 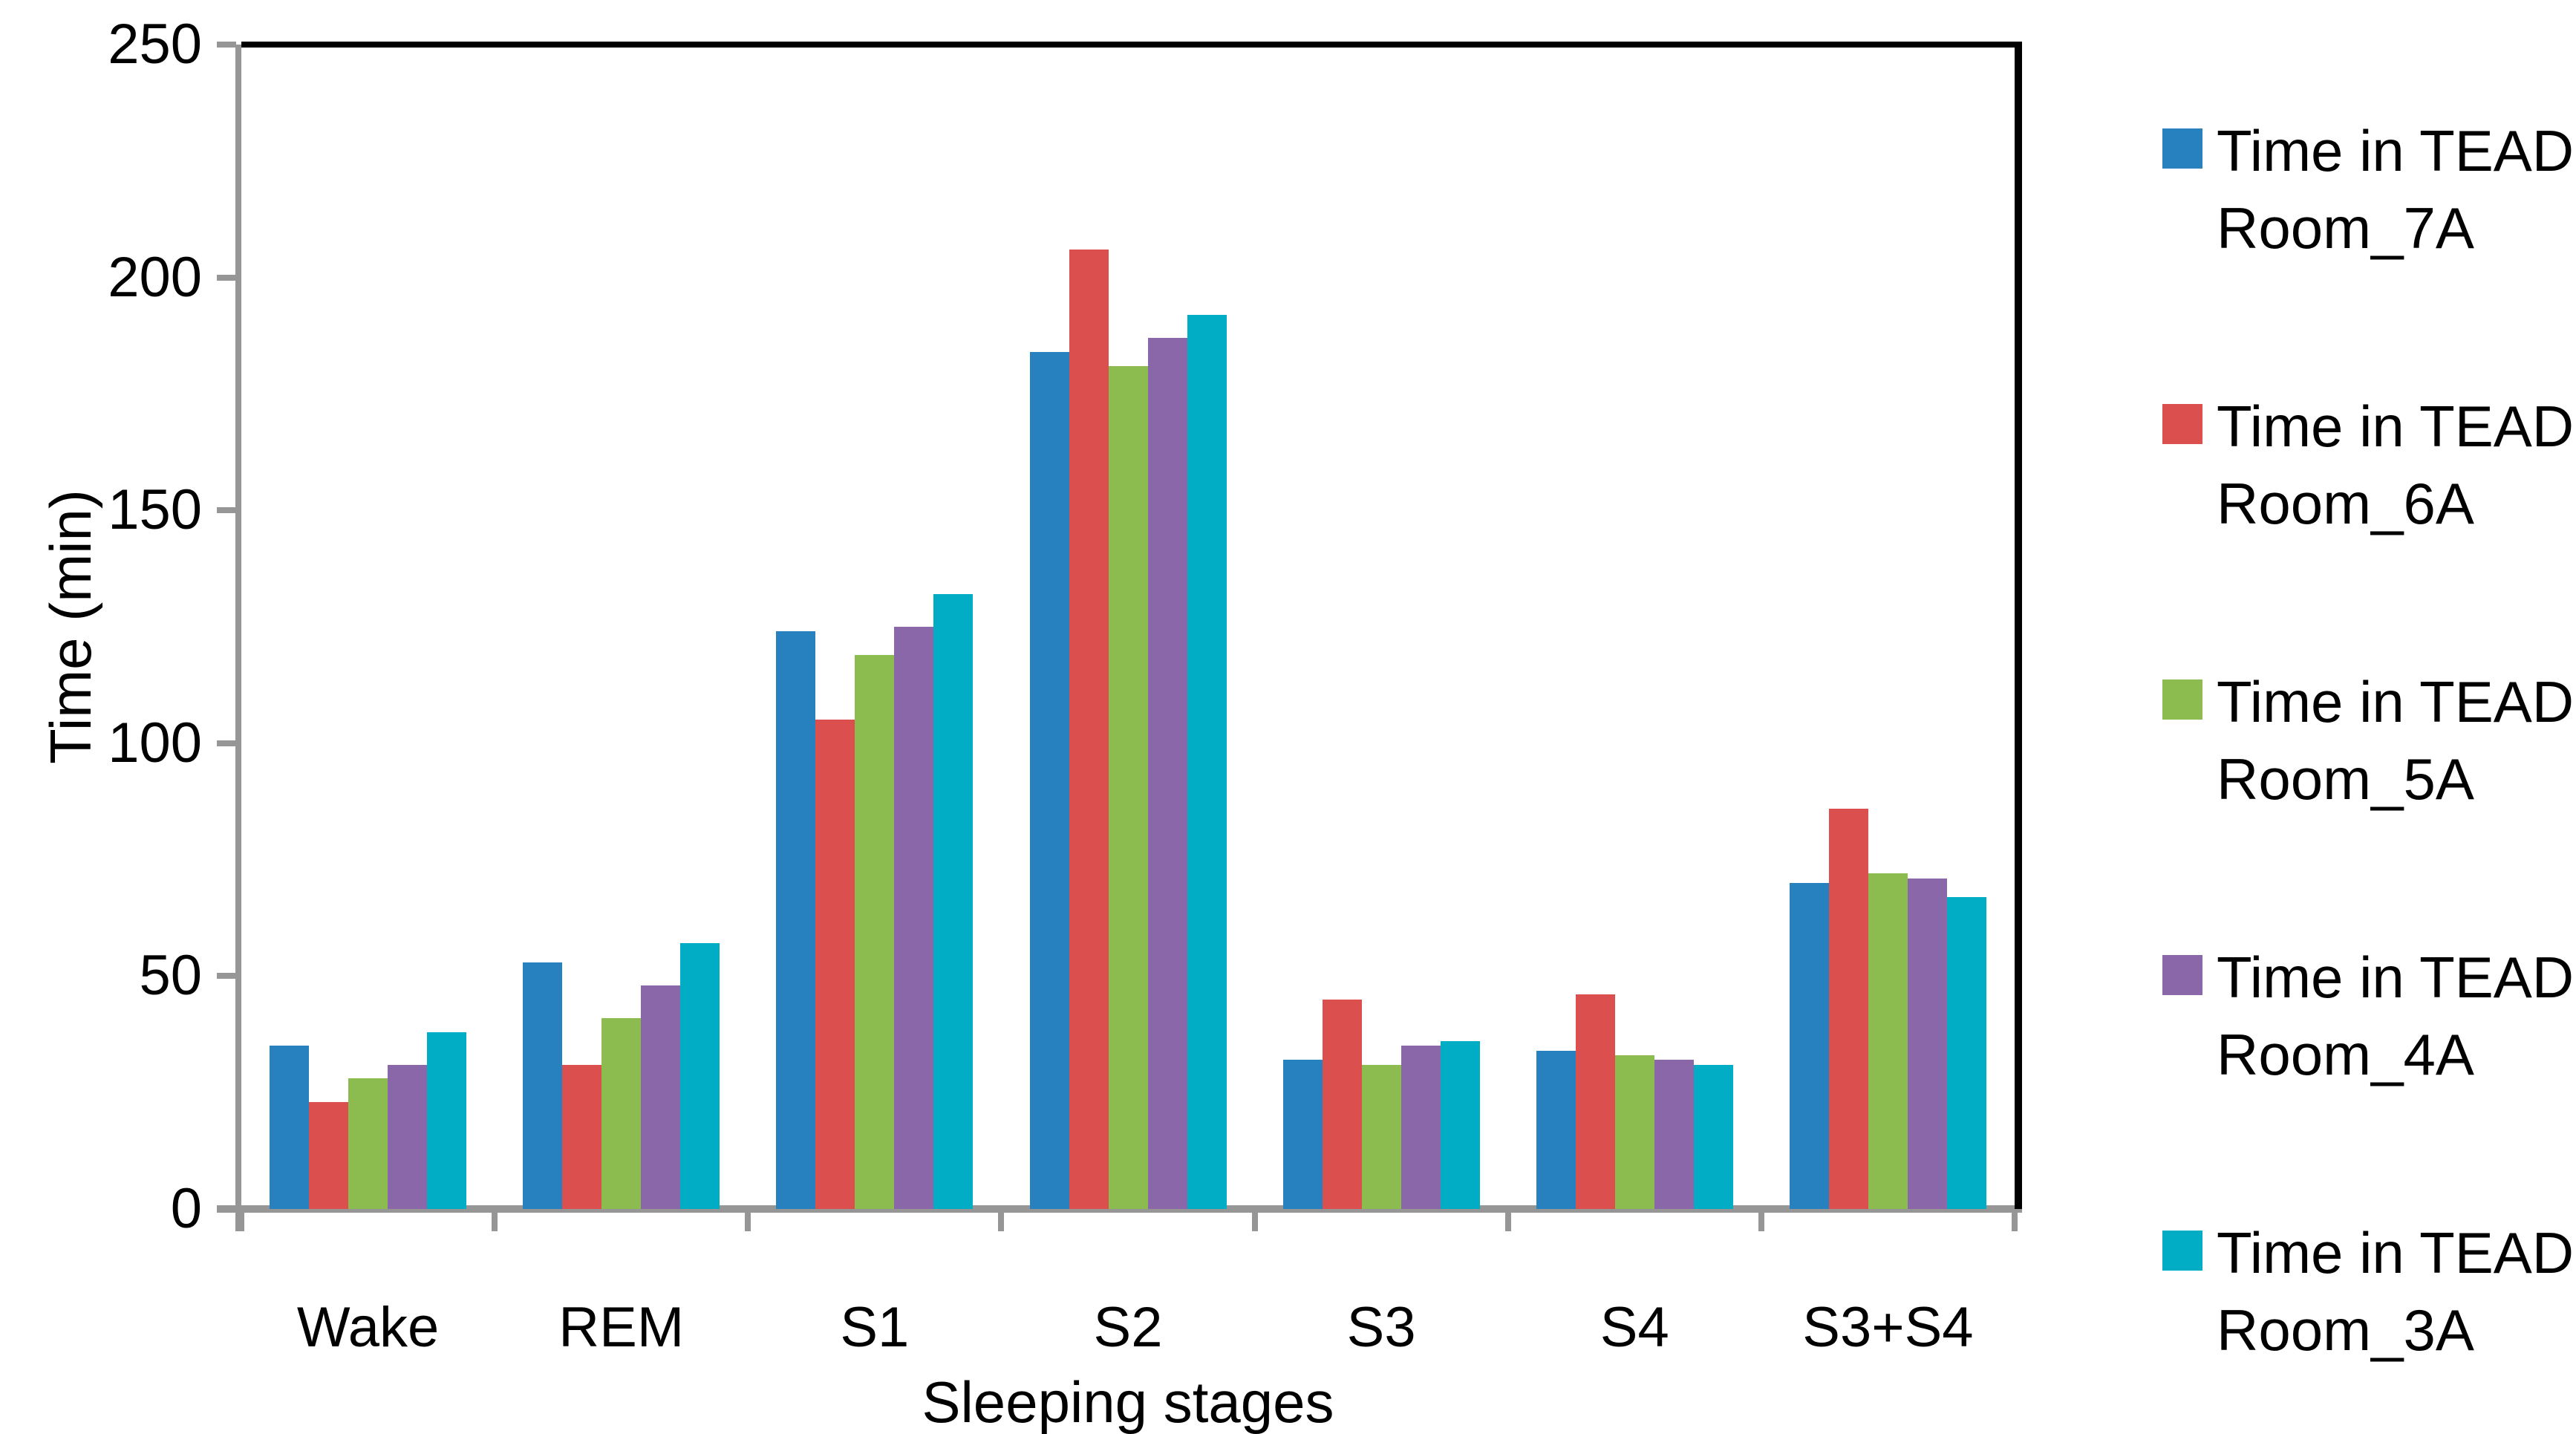 What do you see at coordinates (368, 1327) in the screenshot?
I see `x-category-label: Wake` at bounding box center [368, 1327].